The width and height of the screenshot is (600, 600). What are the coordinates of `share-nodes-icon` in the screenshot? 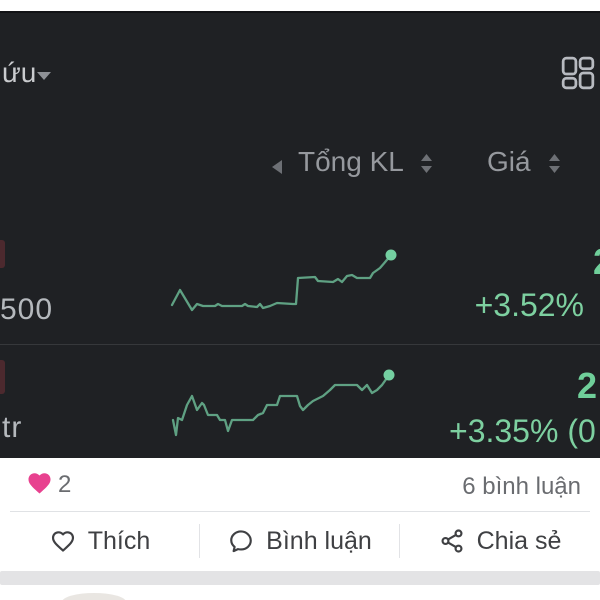 It's located at (452, 541).